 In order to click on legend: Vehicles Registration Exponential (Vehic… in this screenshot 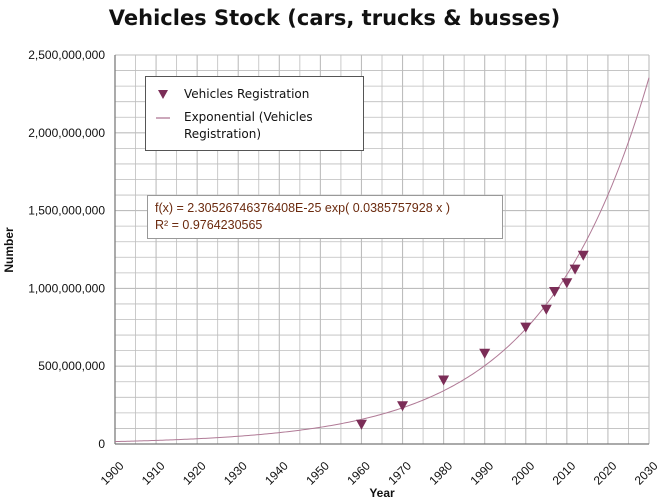, I will do `click(254, 113)`.